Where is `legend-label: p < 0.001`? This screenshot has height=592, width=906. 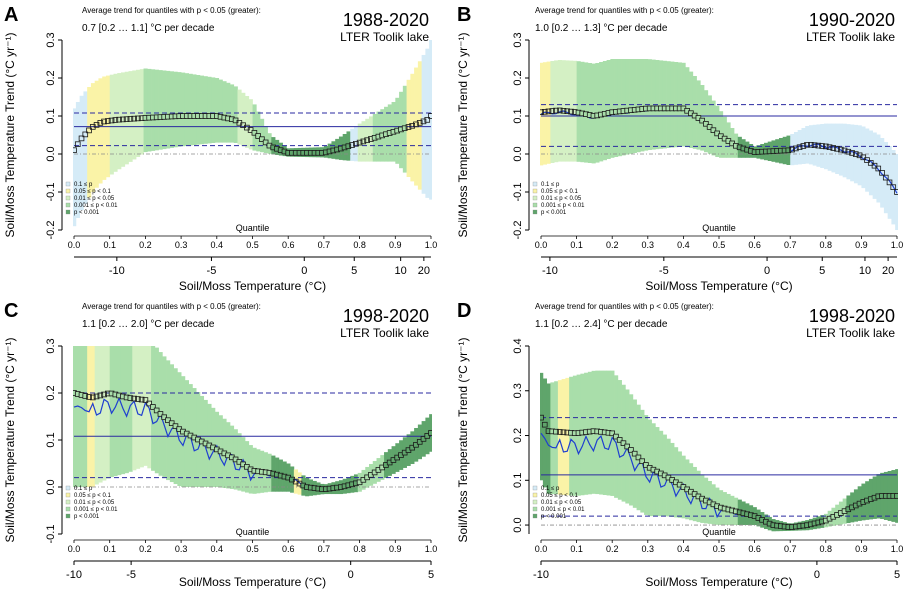
legend-label: p < 0.001 is located at coordinates (554, 213).